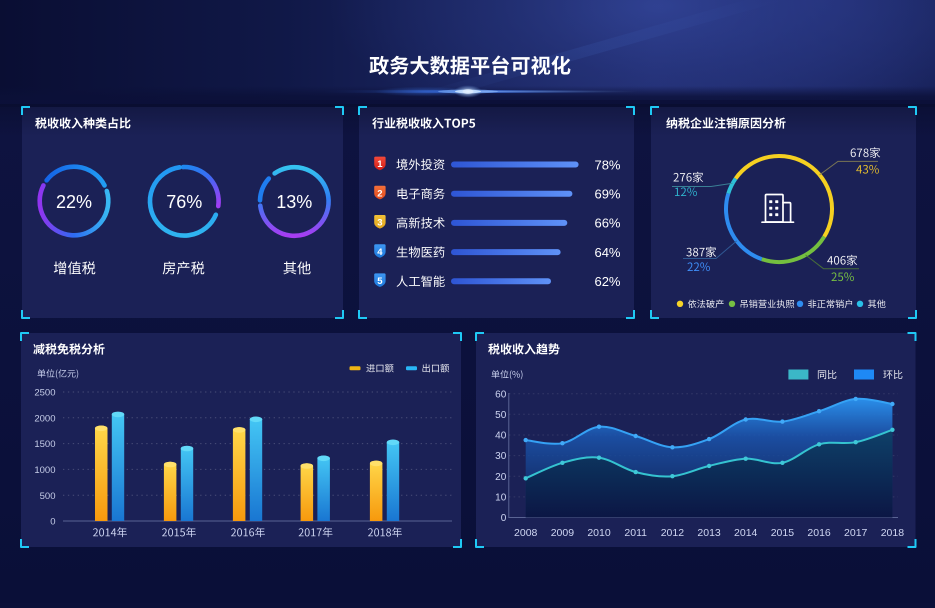  Describe the element at coordinates (501, 415) in the screenshot. I see `svg-text: 50` at that location.